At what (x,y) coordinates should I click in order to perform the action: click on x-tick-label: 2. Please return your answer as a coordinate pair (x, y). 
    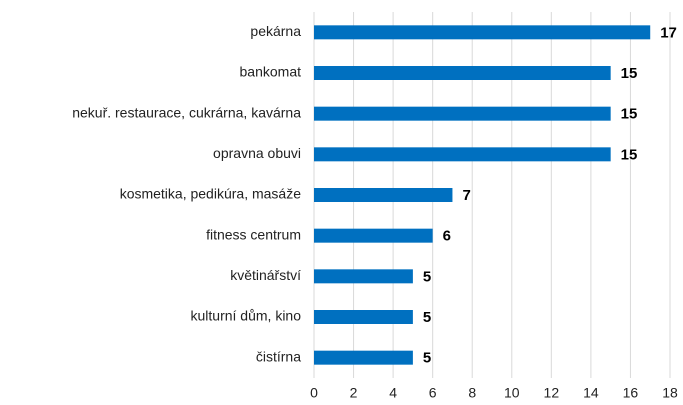
    Looking at the image, I should click on (354, 393).